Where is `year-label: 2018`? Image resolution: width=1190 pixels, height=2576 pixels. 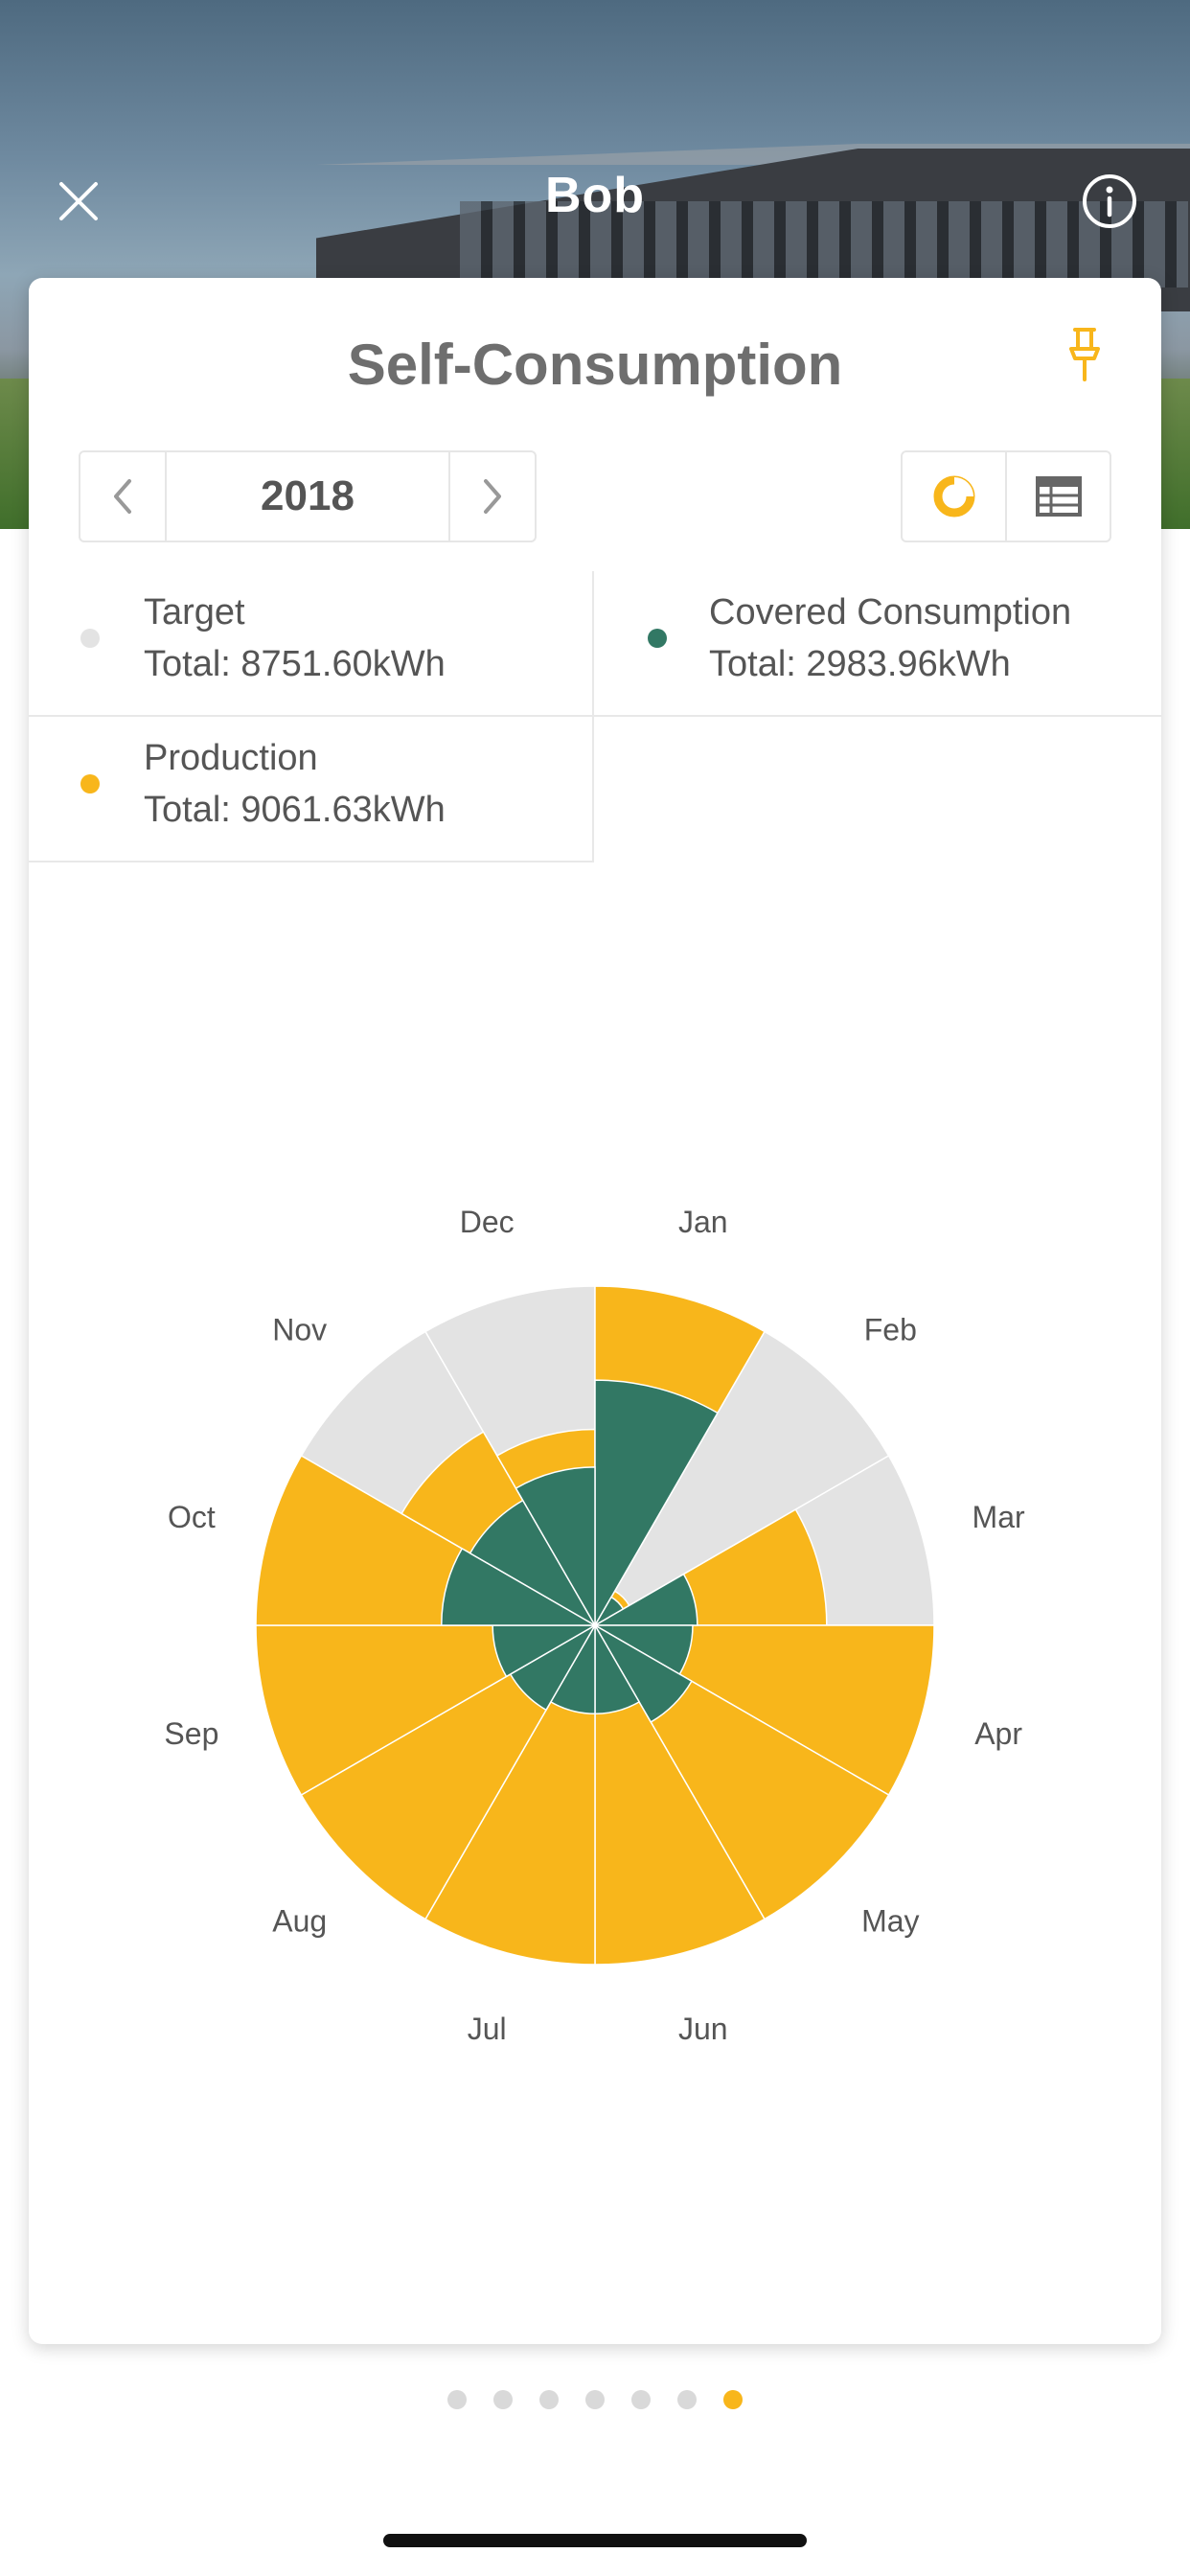
year-label: 2018 is located at coordinates (308, 495).